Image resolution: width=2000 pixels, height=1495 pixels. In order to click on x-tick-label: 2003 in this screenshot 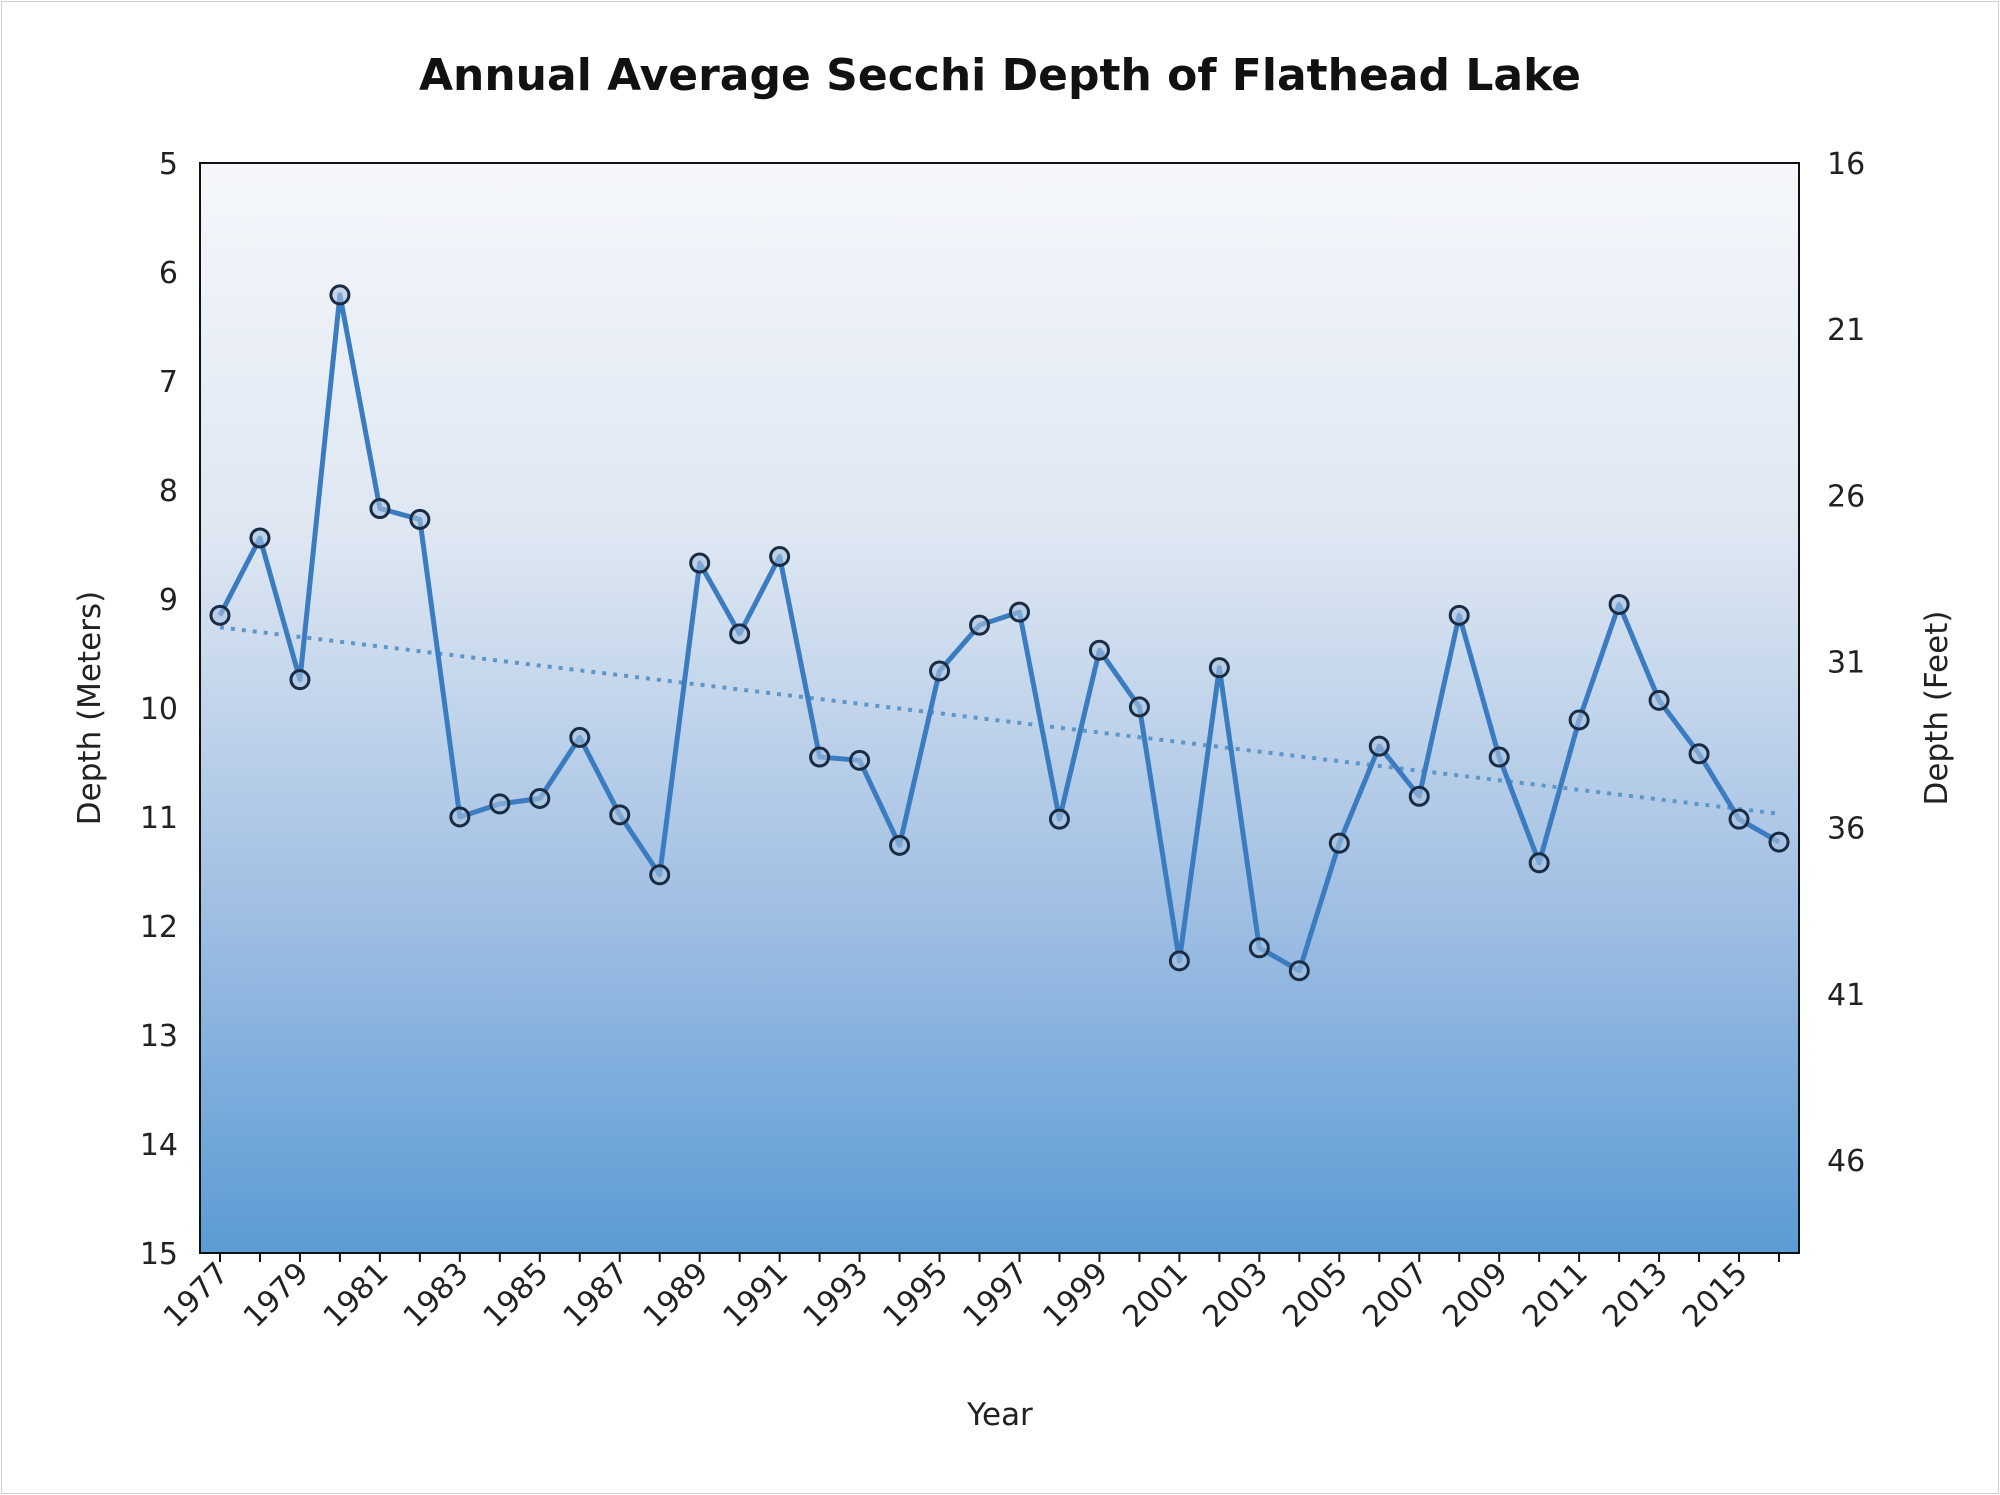, I will do `click(1235, 1295)`.